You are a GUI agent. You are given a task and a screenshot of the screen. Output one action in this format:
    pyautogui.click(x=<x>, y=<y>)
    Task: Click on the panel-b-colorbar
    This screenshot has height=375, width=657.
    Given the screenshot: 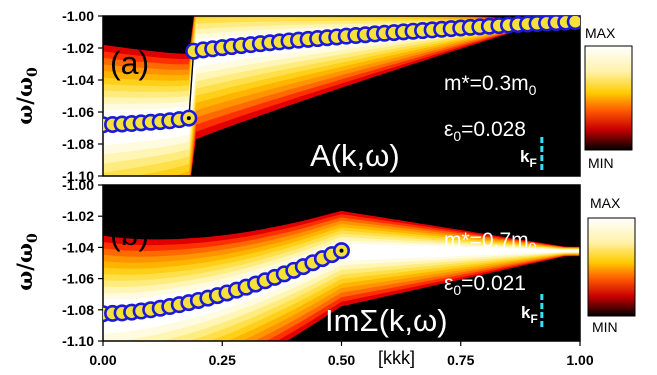 What is the action you would take?
    pyautogui.click(x=611, y=267)
    